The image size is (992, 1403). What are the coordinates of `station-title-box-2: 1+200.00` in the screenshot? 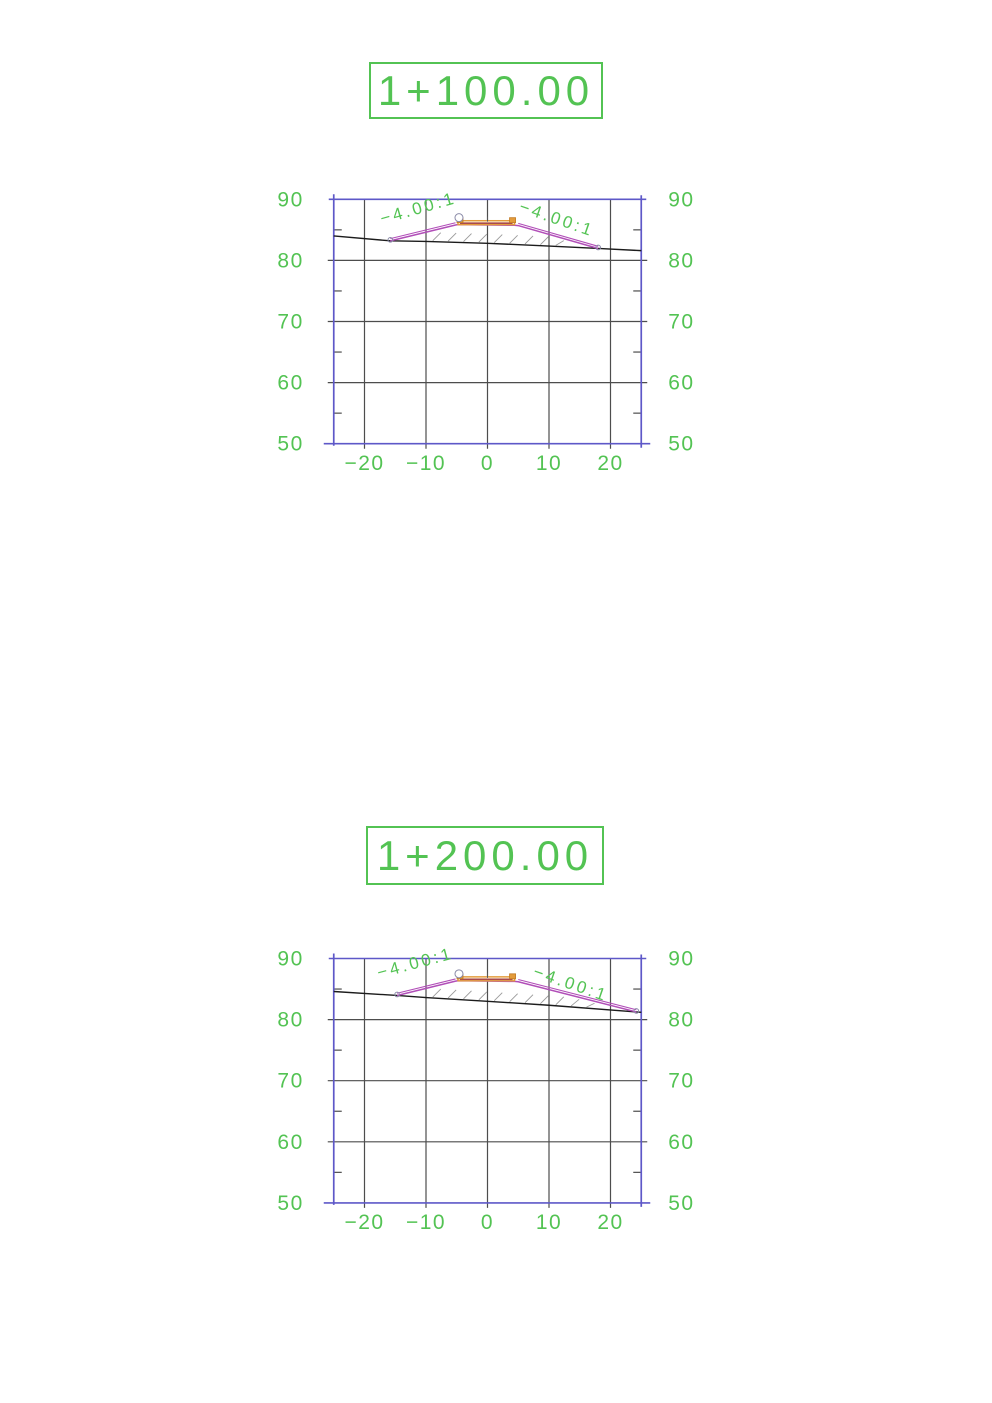 It's located at (485, 855).